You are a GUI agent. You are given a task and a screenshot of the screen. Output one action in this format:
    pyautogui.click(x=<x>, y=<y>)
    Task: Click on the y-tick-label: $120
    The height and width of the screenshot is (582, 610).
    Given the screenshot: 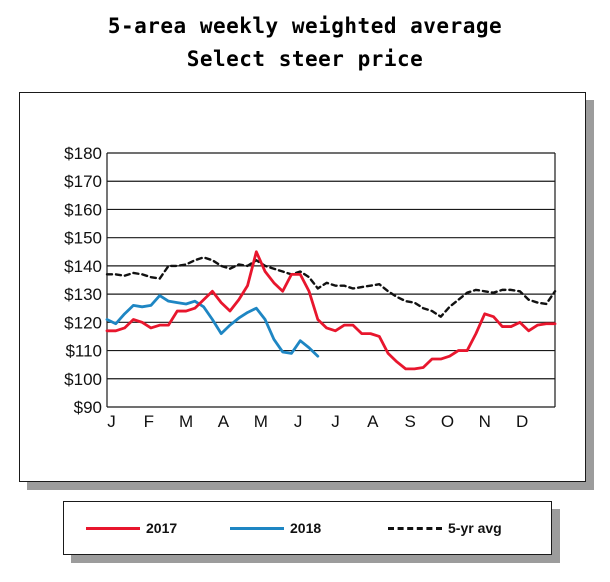 What is the action you would take?
    pyautogui.click(x=83, y=322)
    